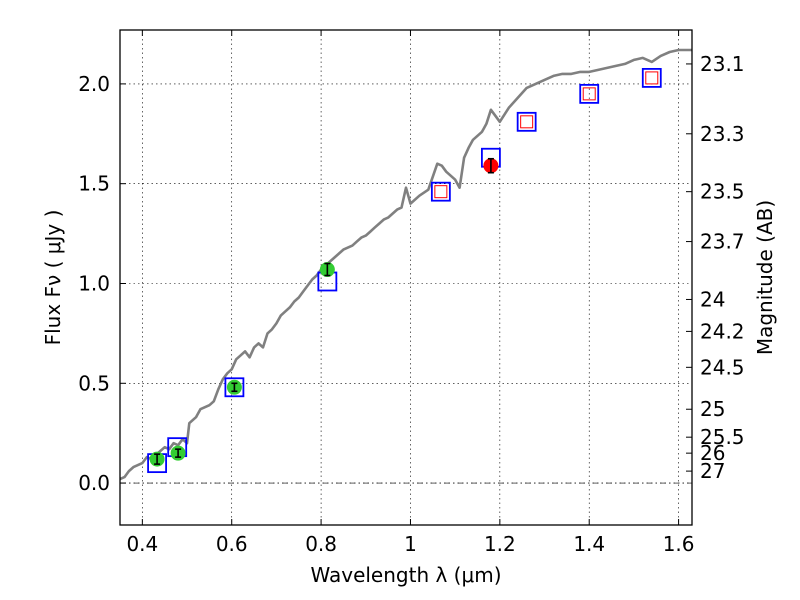 The height and width of the screenshot is (600, 800). Describe the element at coordinates (321, 544) in the screenshot. I see `x-tick-label: 0.8` at that location.